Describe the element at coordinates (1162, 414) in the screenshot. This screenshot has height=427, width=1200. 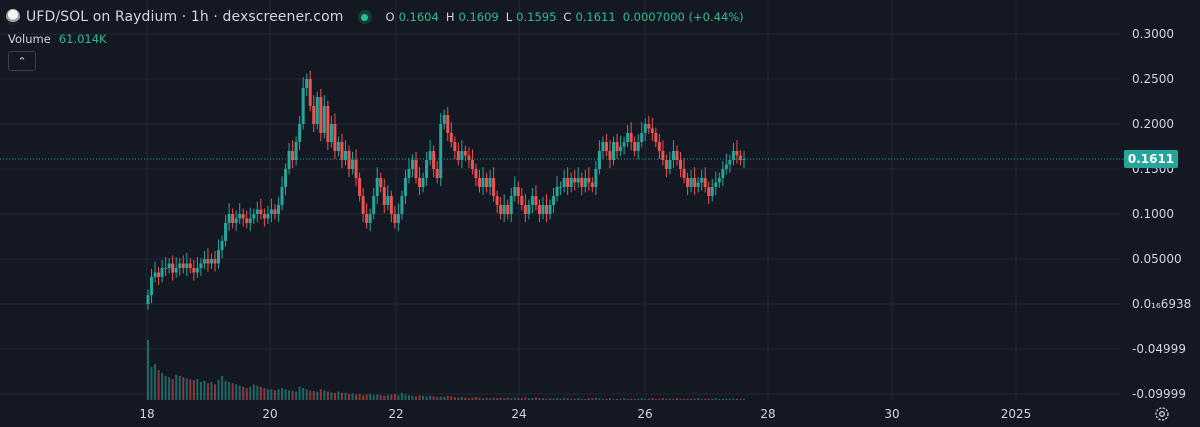
I see `gear-icon` at that location.